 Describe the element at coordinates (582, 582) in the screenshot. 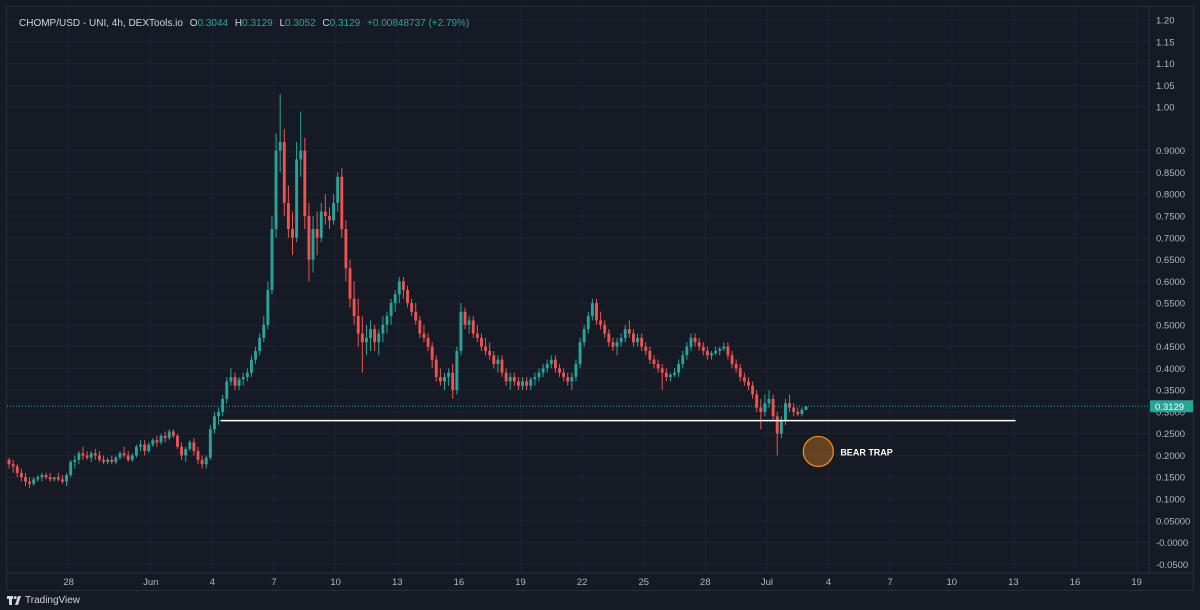

I see `time-tick-label: 22` at that location.